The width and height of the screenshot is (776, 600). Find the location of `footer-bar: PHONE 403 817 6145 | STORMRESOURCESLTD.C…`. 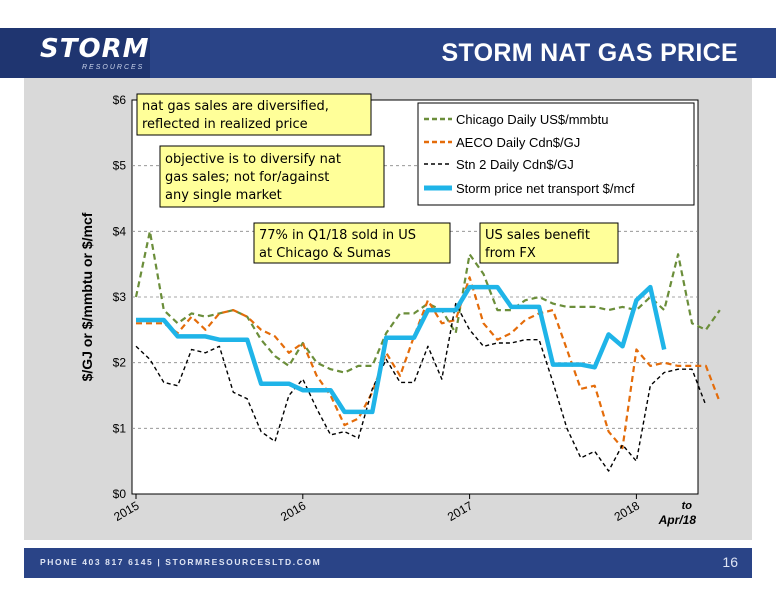

footer-bar: PHONE 403 817 6145 | STORMRESOURCESLTD.C… is located at coordinates (388, 563).